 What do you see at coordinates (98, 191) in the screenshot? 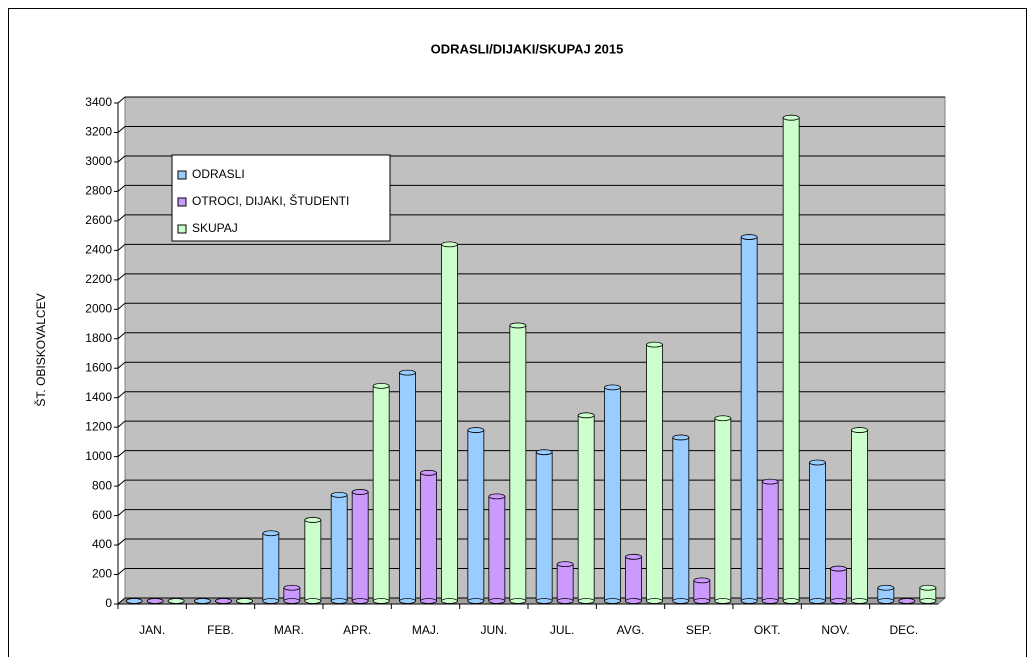
I see `y-tick-label: 2800` at bounding box center [98, 191].